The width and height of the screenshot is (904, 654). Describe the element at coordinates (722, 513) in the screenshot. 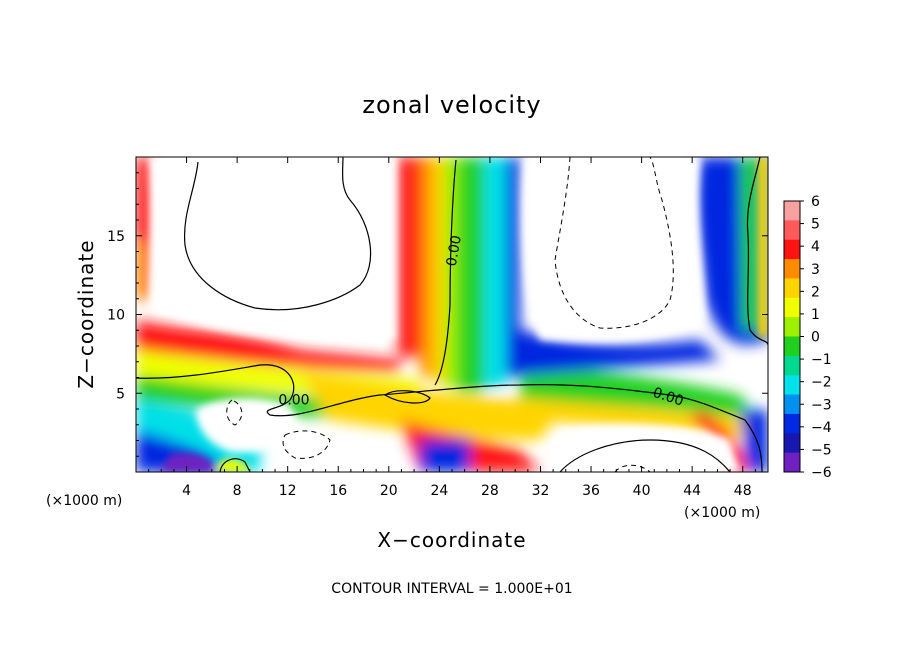

I see `x-unit-right: (×1000 m)` at that location.